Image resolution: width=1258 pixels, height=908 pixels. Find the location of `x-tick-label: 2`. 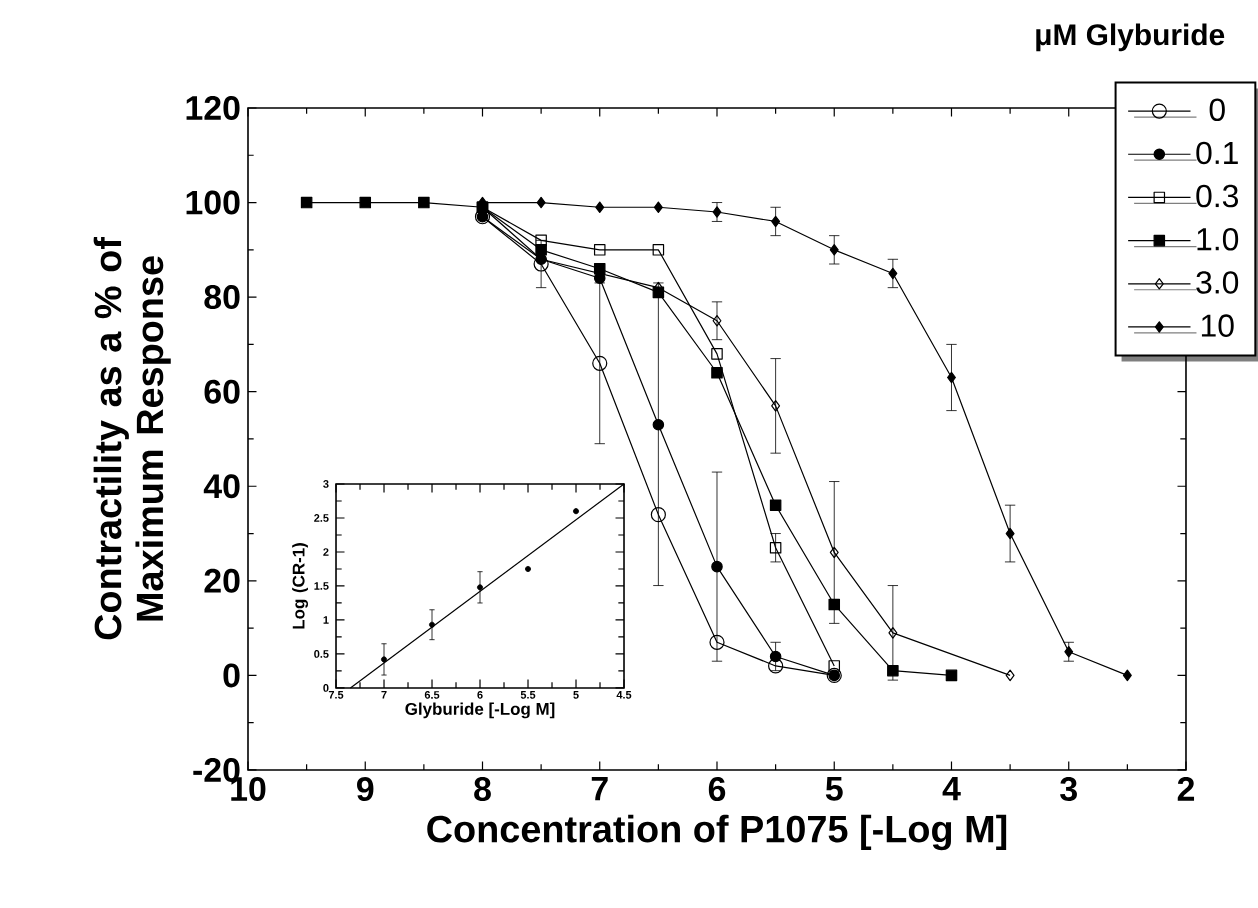

x-tick-label: 2 is located at coordinates (1186, 789).